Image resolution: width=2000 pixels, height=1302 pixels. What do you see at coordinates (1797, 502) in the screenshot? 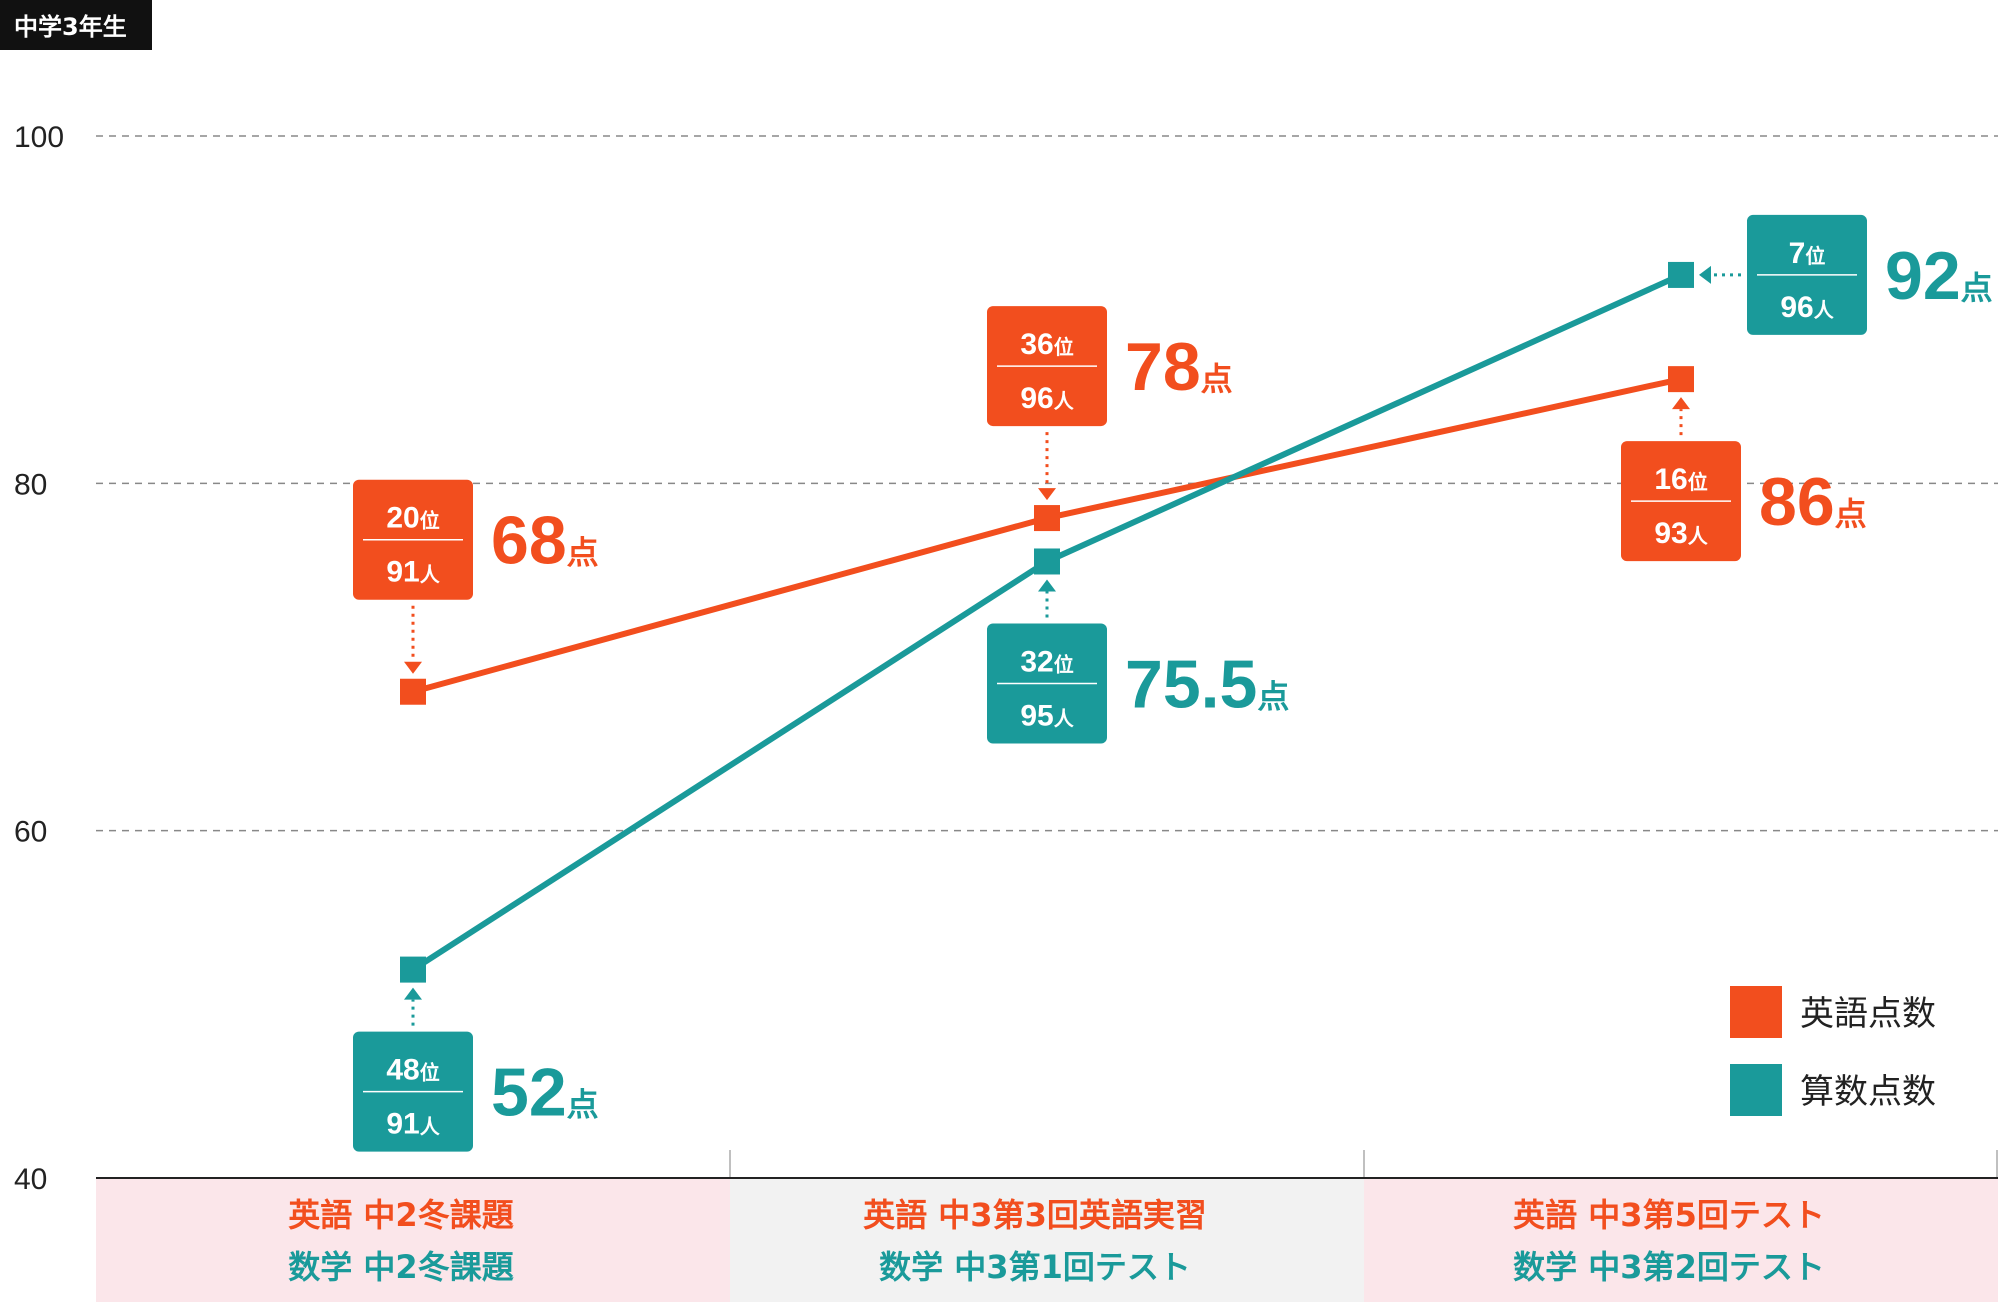
I see `score-value: 86` at bounding box center [1797, 502].